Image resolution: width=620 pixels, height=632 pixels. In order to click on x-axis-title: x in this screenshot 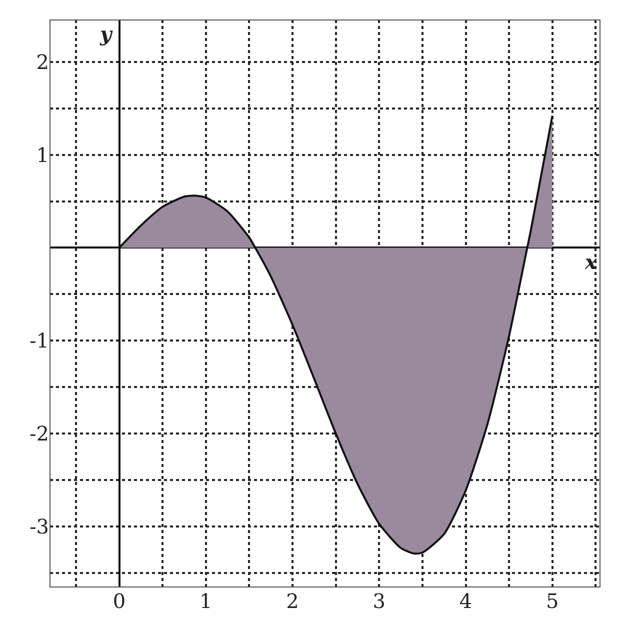, I will do `click(591, 262)`.